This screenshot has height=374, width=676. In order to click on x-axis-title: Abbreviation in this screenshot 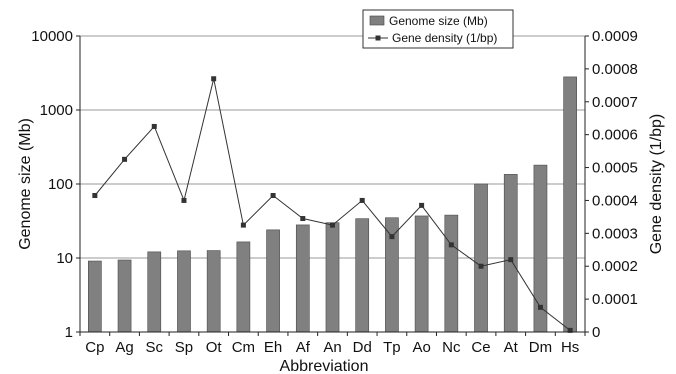, I will do `click(324, 366)`.